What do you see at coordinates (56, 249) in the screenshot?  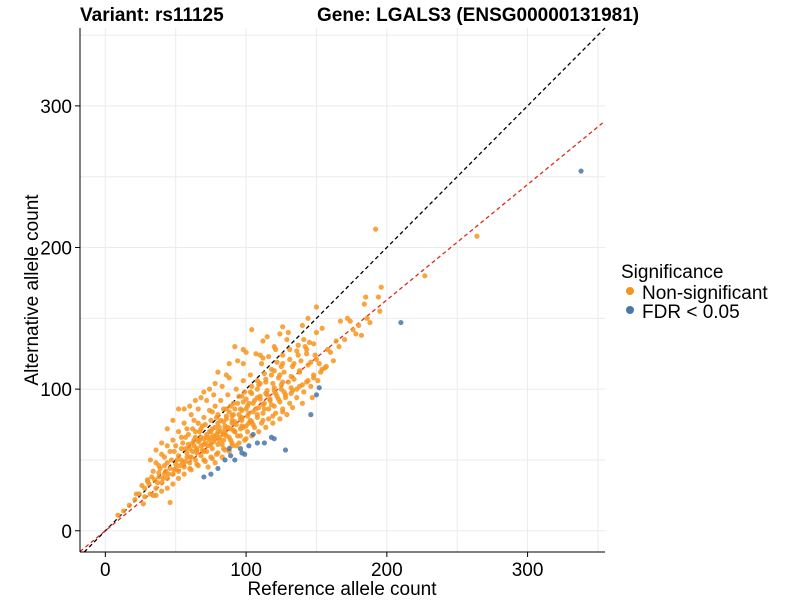 I see `y-tick-label: 200` at bounding box center [56, 249].